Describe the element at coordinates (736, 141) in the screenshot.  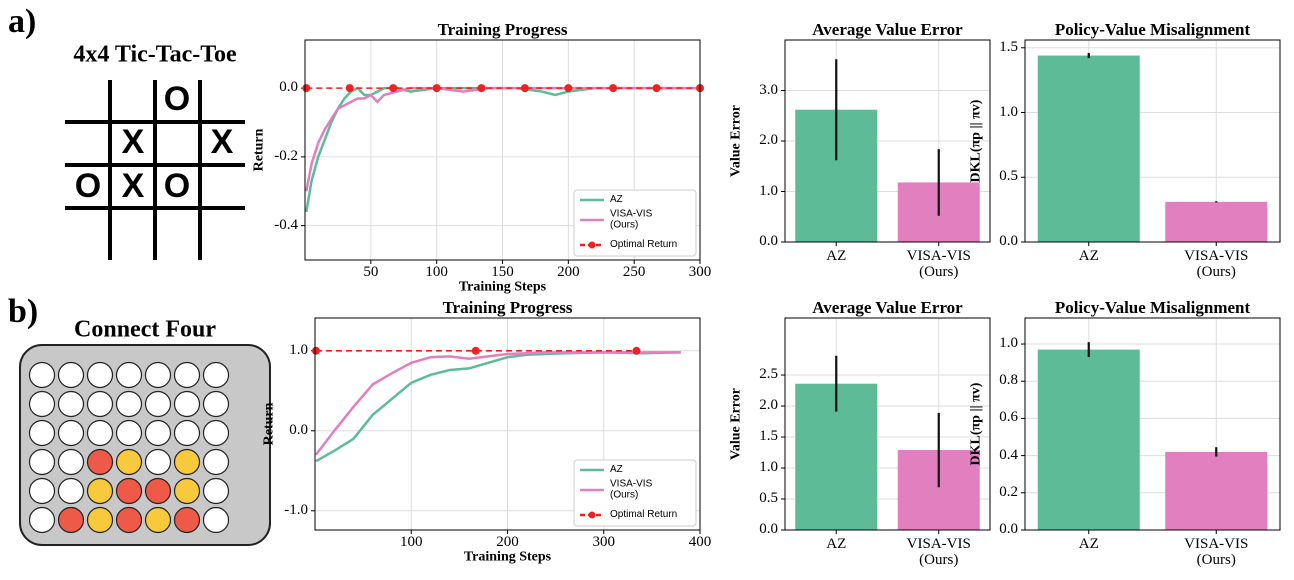
I see `y-axis-label: Value Error` at that location.